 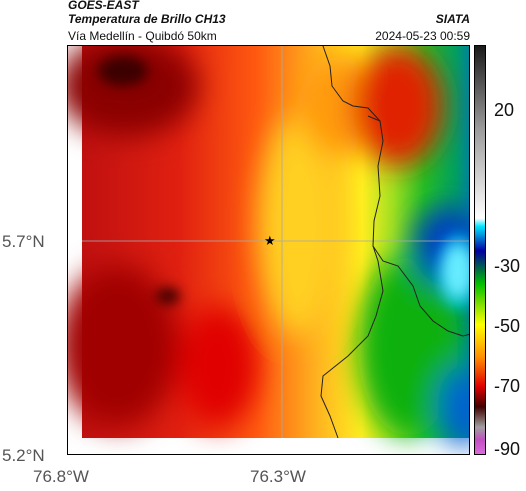 What do you see at coordinates (507, 449) in the screenshot?
I see `colorbar-label: -90` at bounding box center [507, 449].